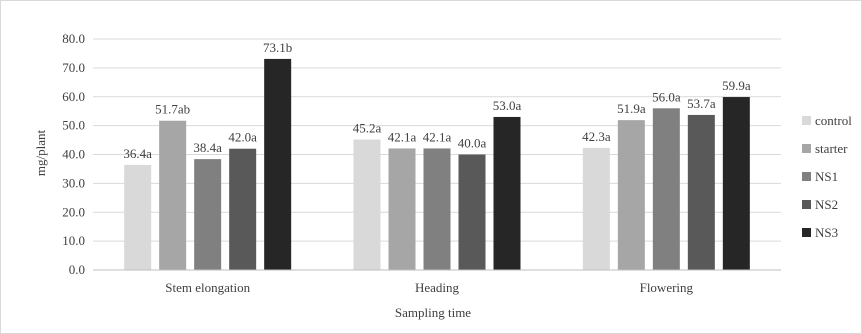  I want to click on x-axis-title: Sampling time, so click(433, 312).